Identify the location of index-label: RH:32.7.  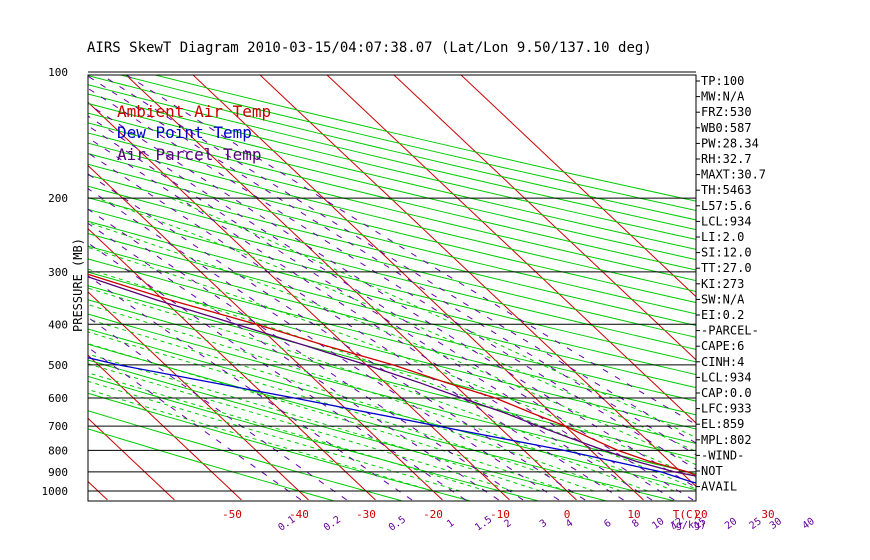
(726, 159).